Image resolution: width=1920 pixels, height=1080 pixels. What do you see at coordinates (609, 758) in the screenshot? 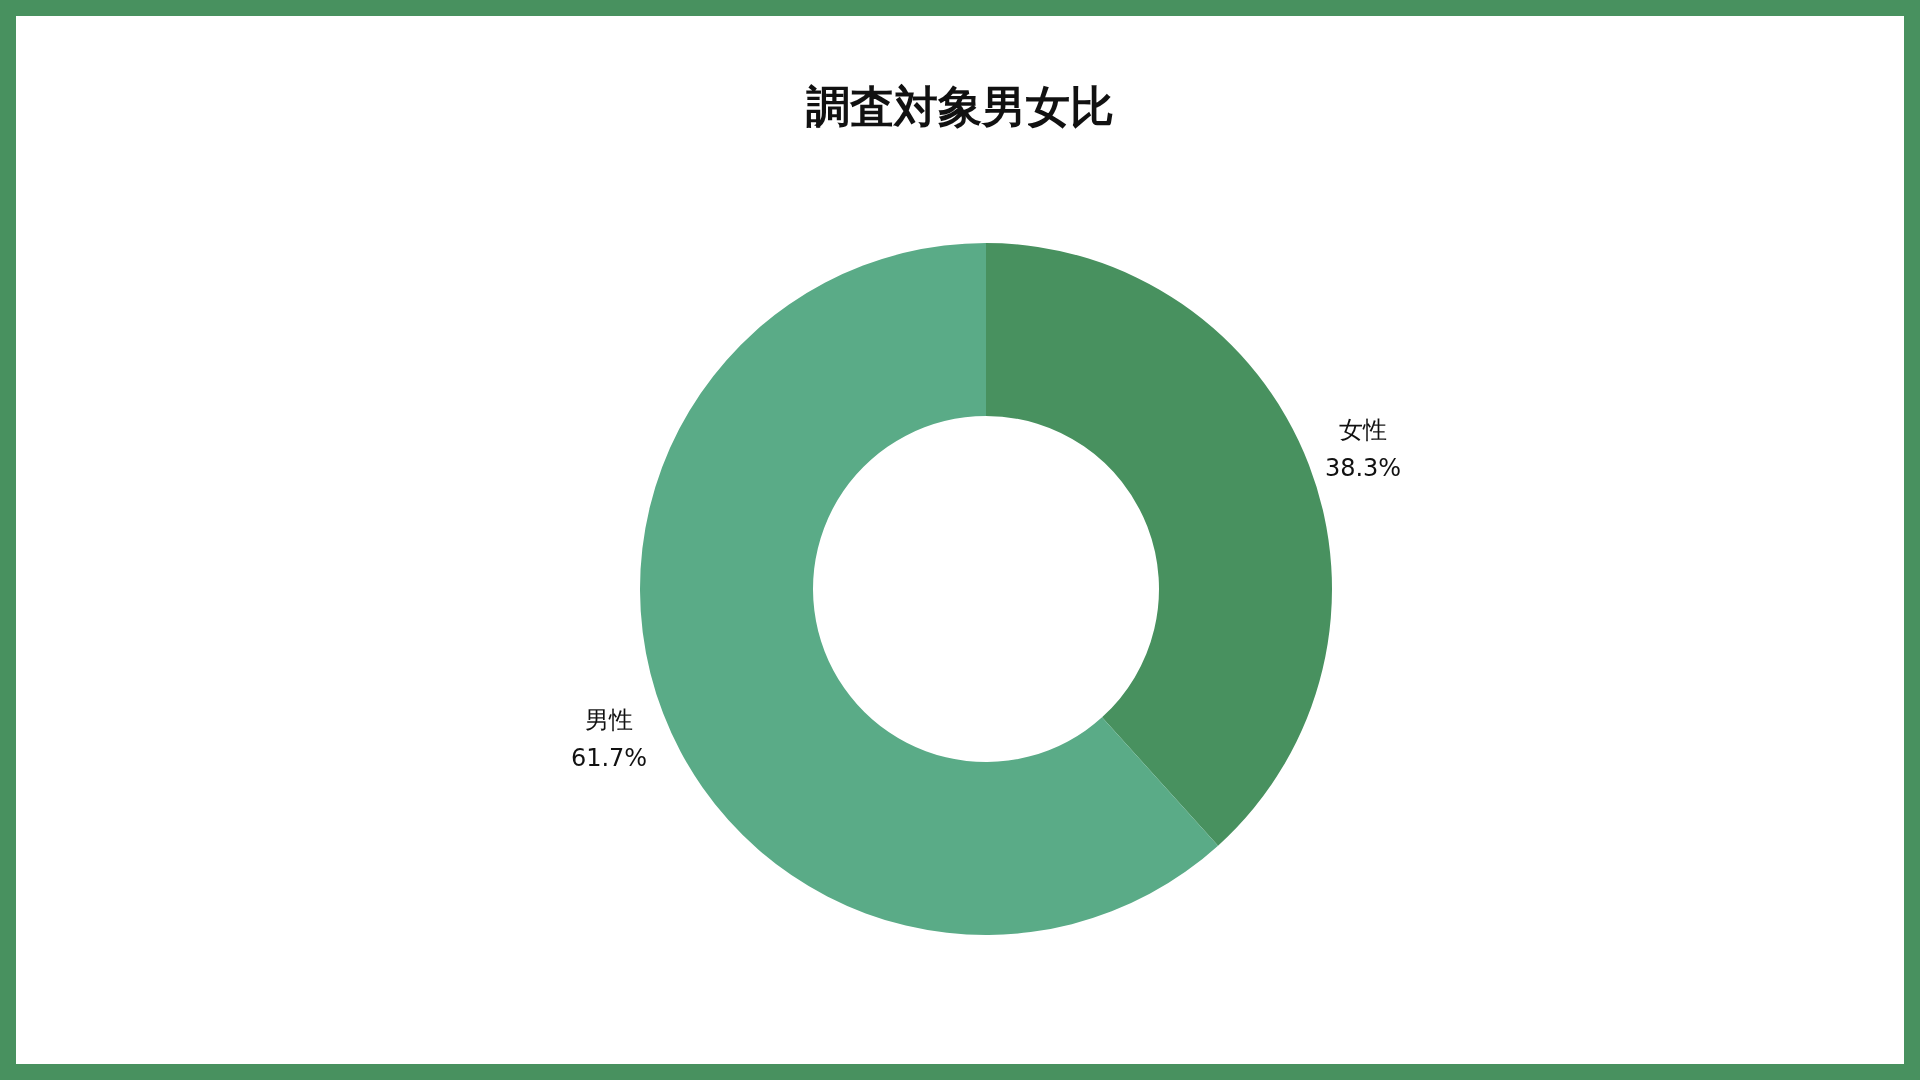
I see `data-label: 61.7%` at bounding box center [609, 758].